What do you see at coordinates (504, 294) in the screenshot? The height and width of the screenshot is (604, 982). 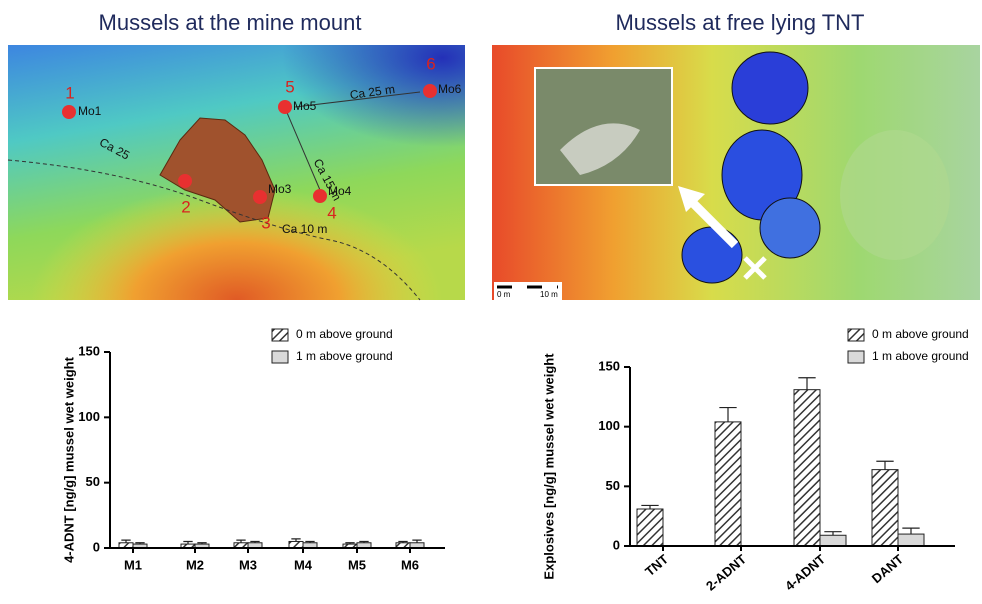 I see `scale-label: 0 m` at bounding box center [504, 294].